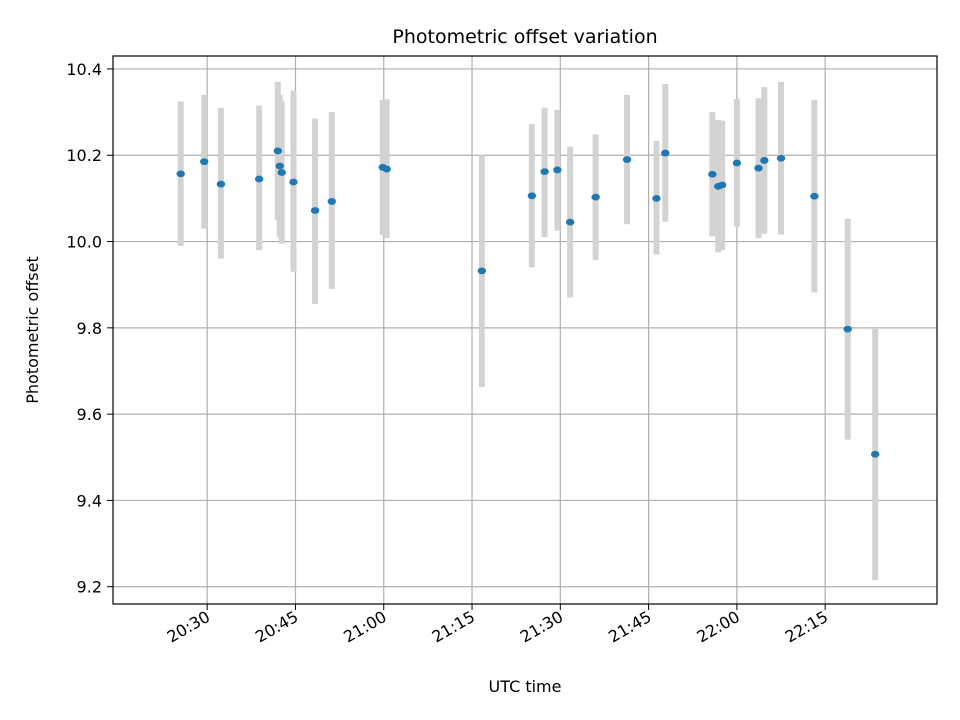 This screenshot has width=960, height=720. I want to click on y-tick-label: 9.6, so click(89, 414).